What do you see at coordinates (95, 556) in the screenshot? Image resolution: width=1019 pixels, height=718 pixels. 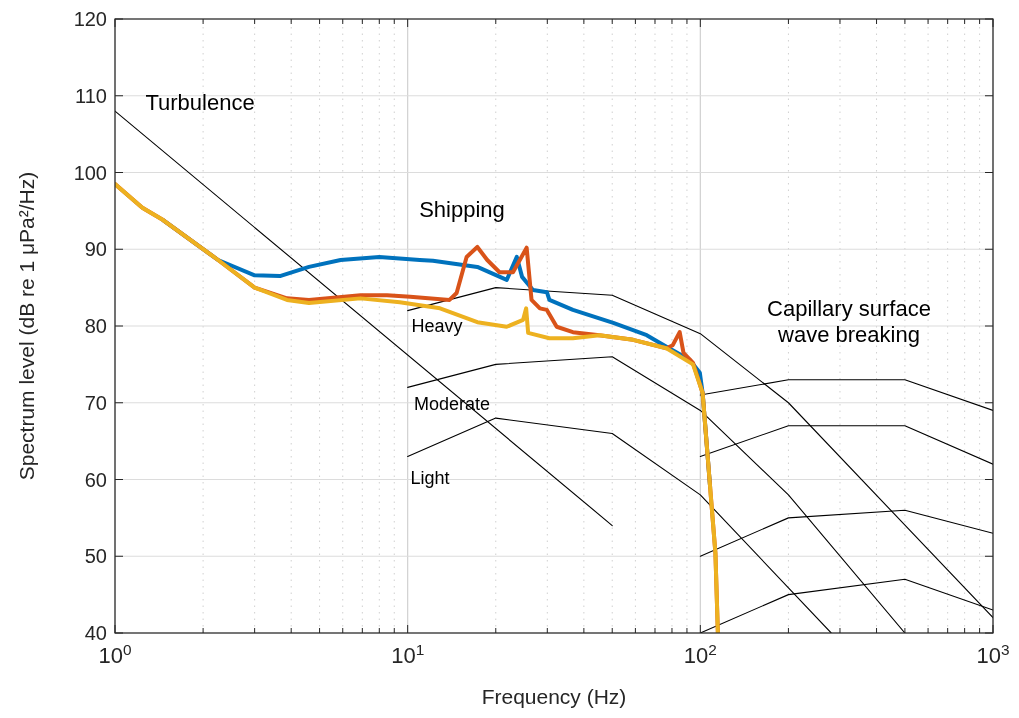 I see `y-tick-label: 50` at bounding box center [95, 556].